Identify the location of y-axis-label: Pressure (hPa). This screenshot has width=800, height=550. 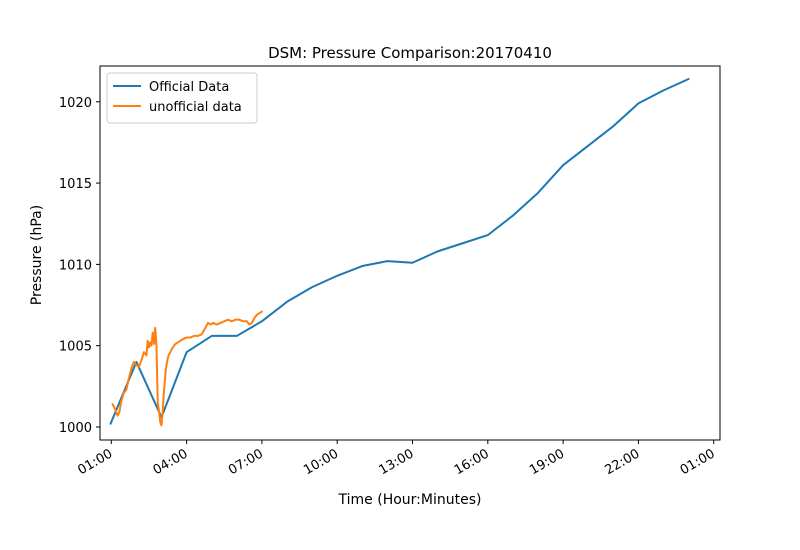
(37, 255).